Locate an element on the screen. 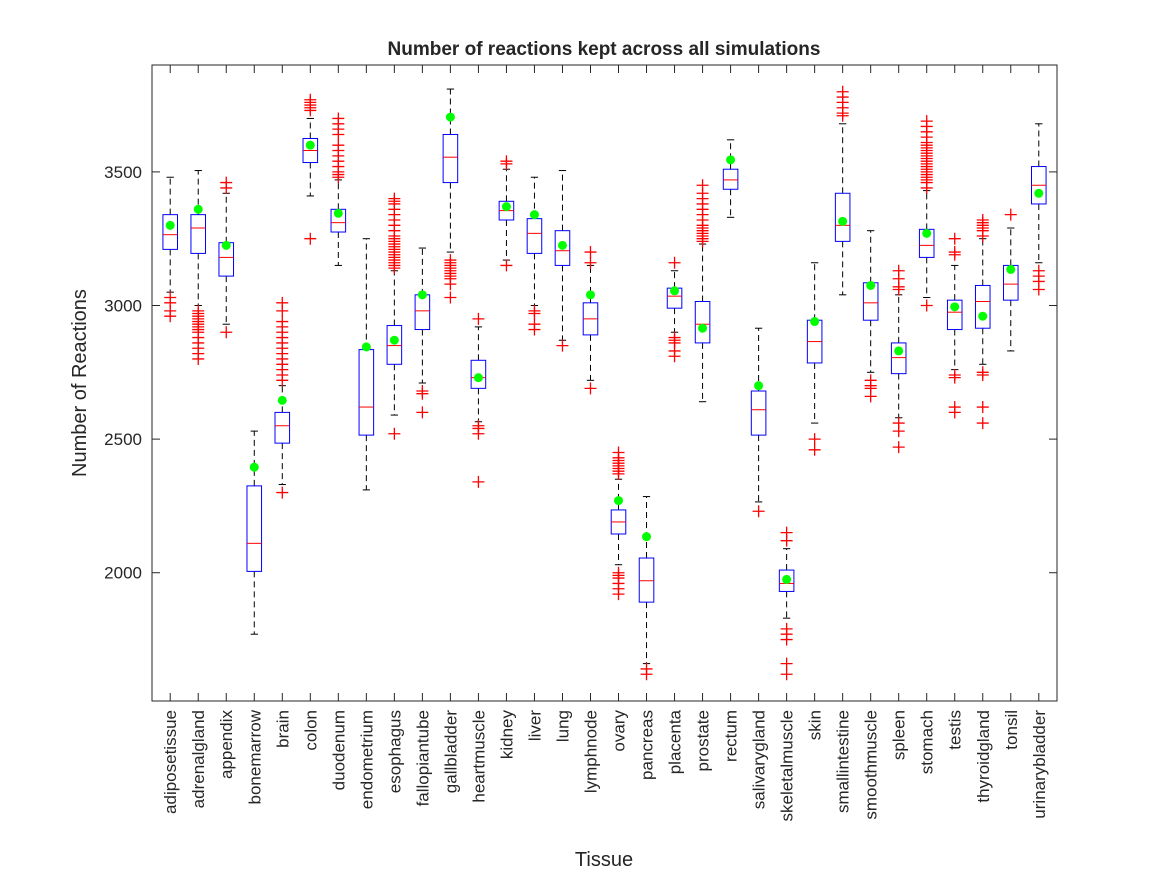 This screenshot has height=875, width=1167. box-group-brain is located at coordinates (282, 397).